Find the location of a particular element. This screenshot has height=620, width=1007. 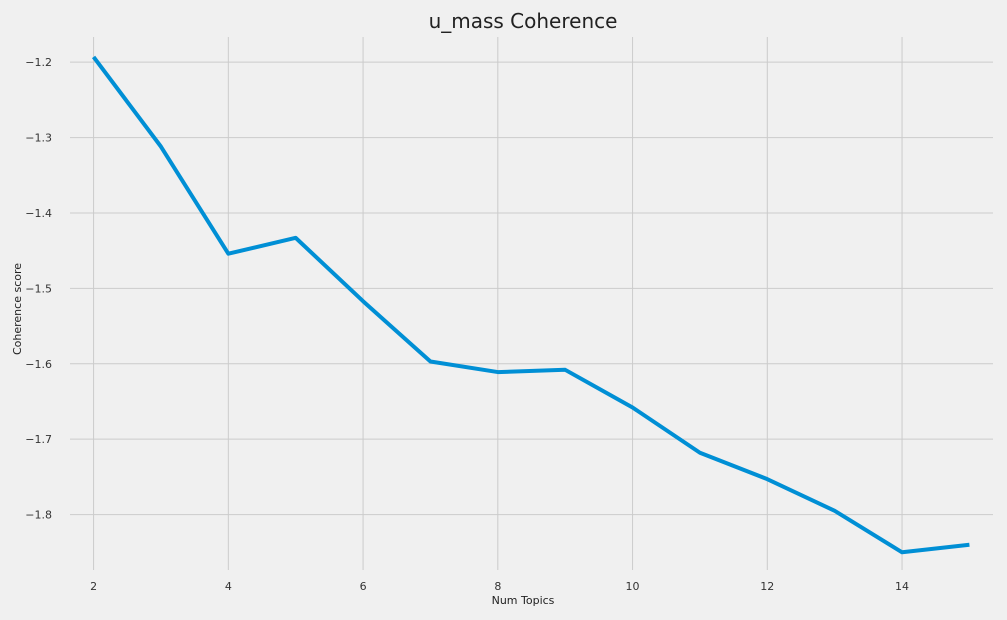

x-axis-label: Num Topics is located at coordinates (523, 600).